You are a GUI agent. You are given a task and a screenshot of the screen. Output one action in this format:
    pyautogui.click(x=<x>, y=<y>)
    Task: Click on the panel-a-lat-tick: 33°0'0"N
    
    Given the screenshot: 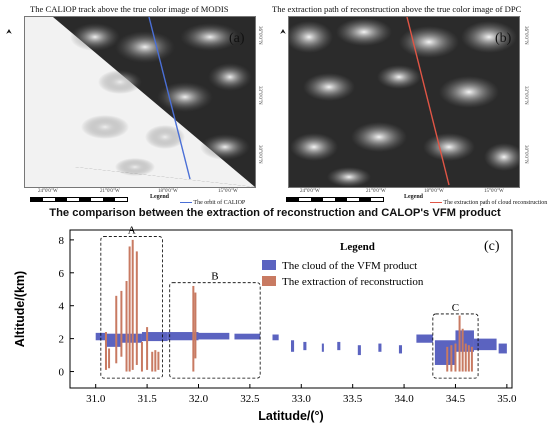 What is the action you would take?
    pyautogui.click(x=259, y=95)
    